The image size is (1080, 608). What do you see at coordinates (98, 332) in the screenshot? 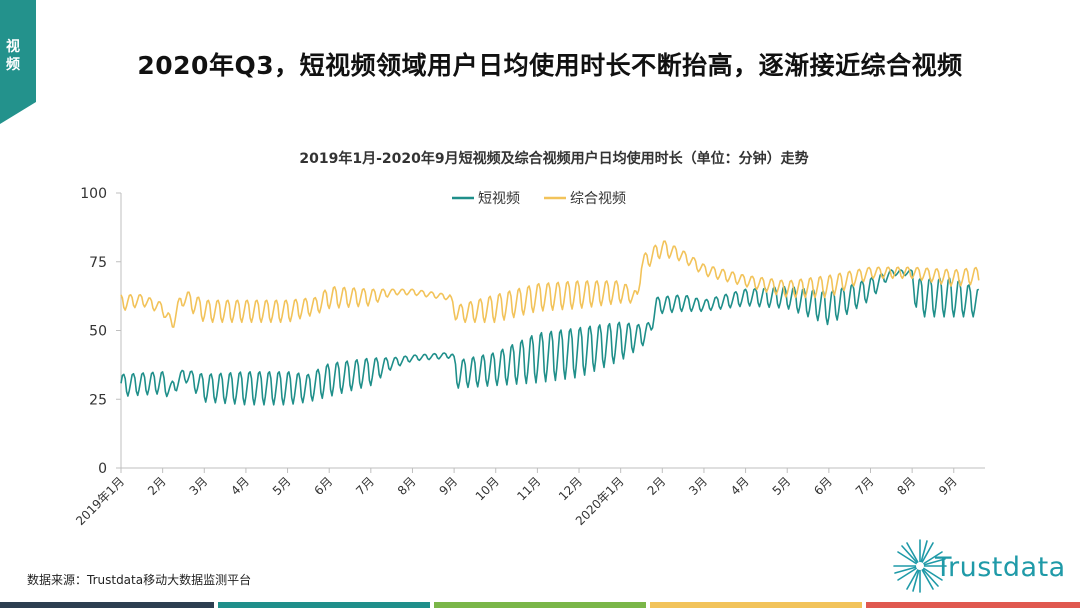
I see `y-tick-label: 50` at bounding box center [98, 332].